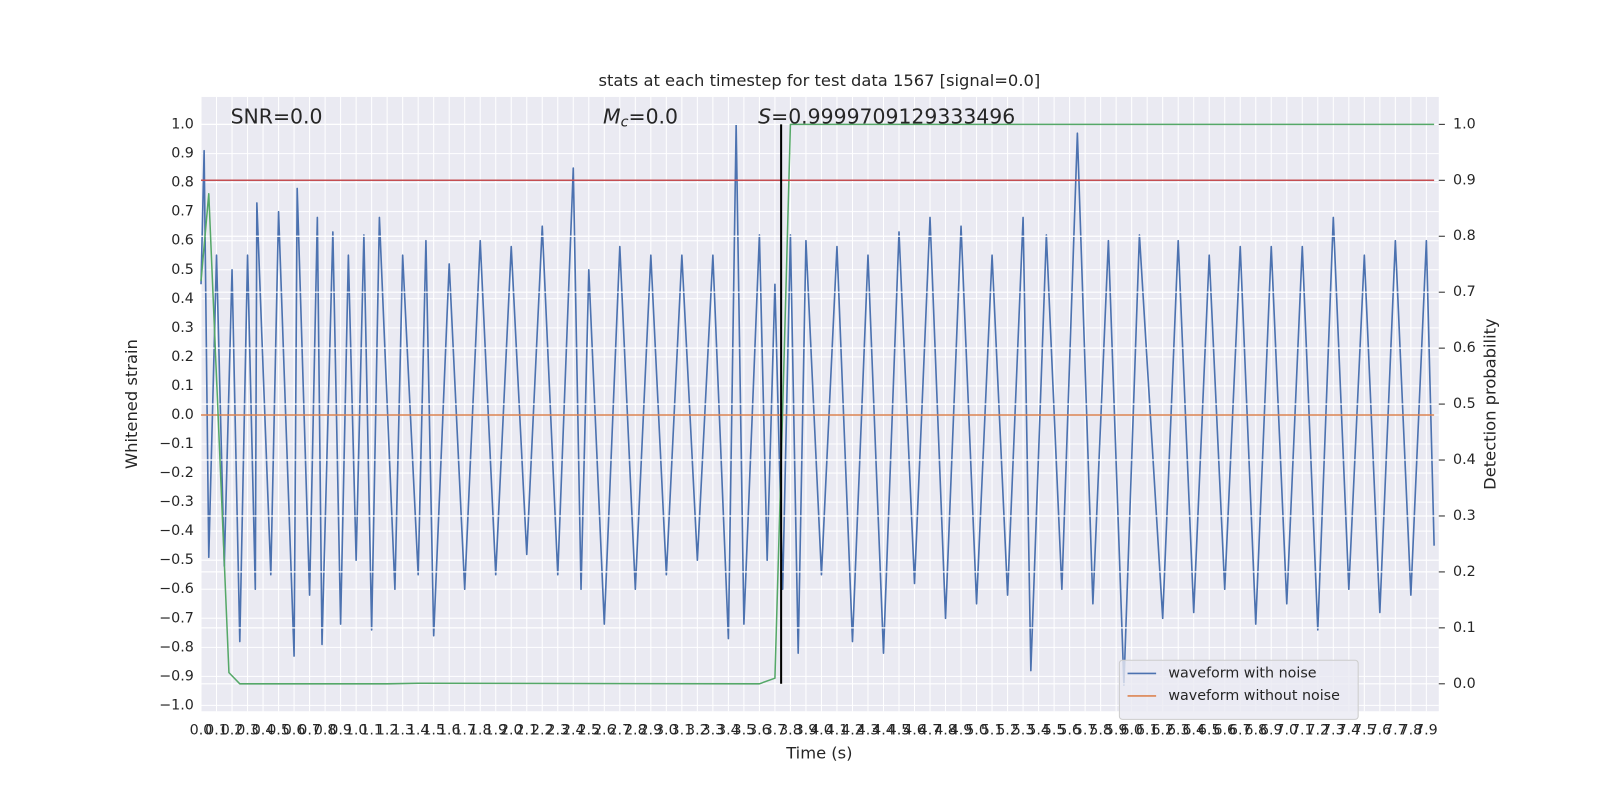 This screenshot has width=1600, height=804. Describe the element at coordinates (182, 270) in the screenshot. I see `y-tick-label: 0.5` at that location.